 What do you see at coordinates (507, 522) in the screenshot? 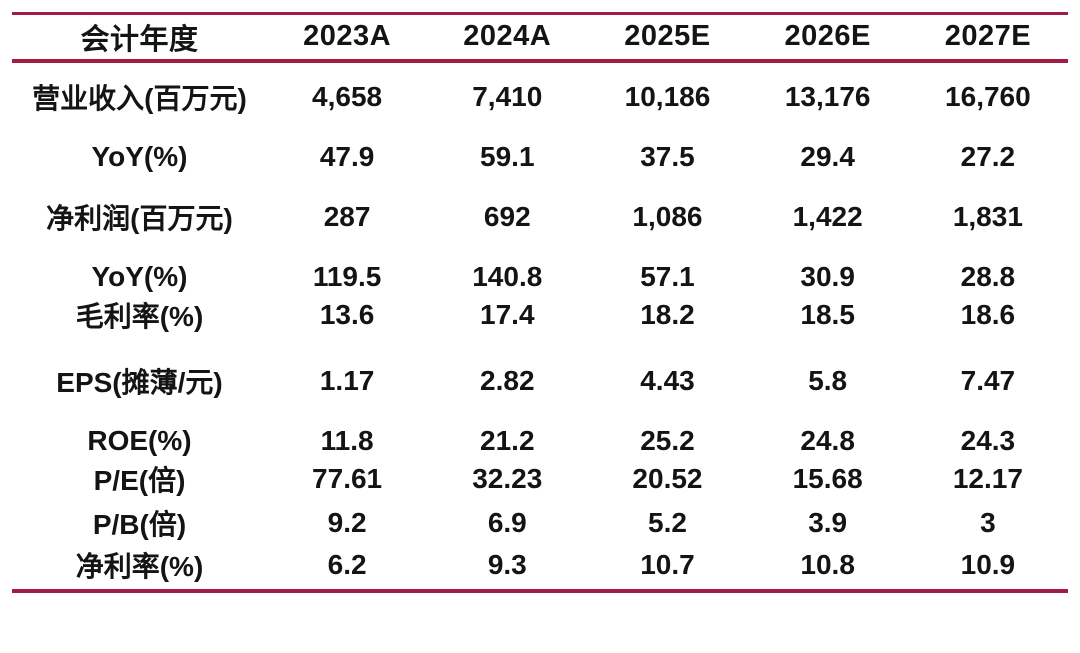
I see `cell-value: 6.9` at bounding box center [507, 522].